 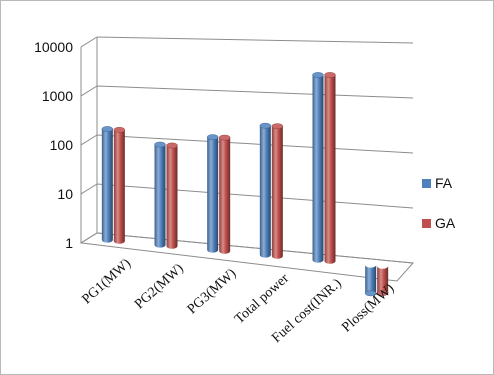 I want to click on y-tick-label: 1, so click(x=69, y=243).